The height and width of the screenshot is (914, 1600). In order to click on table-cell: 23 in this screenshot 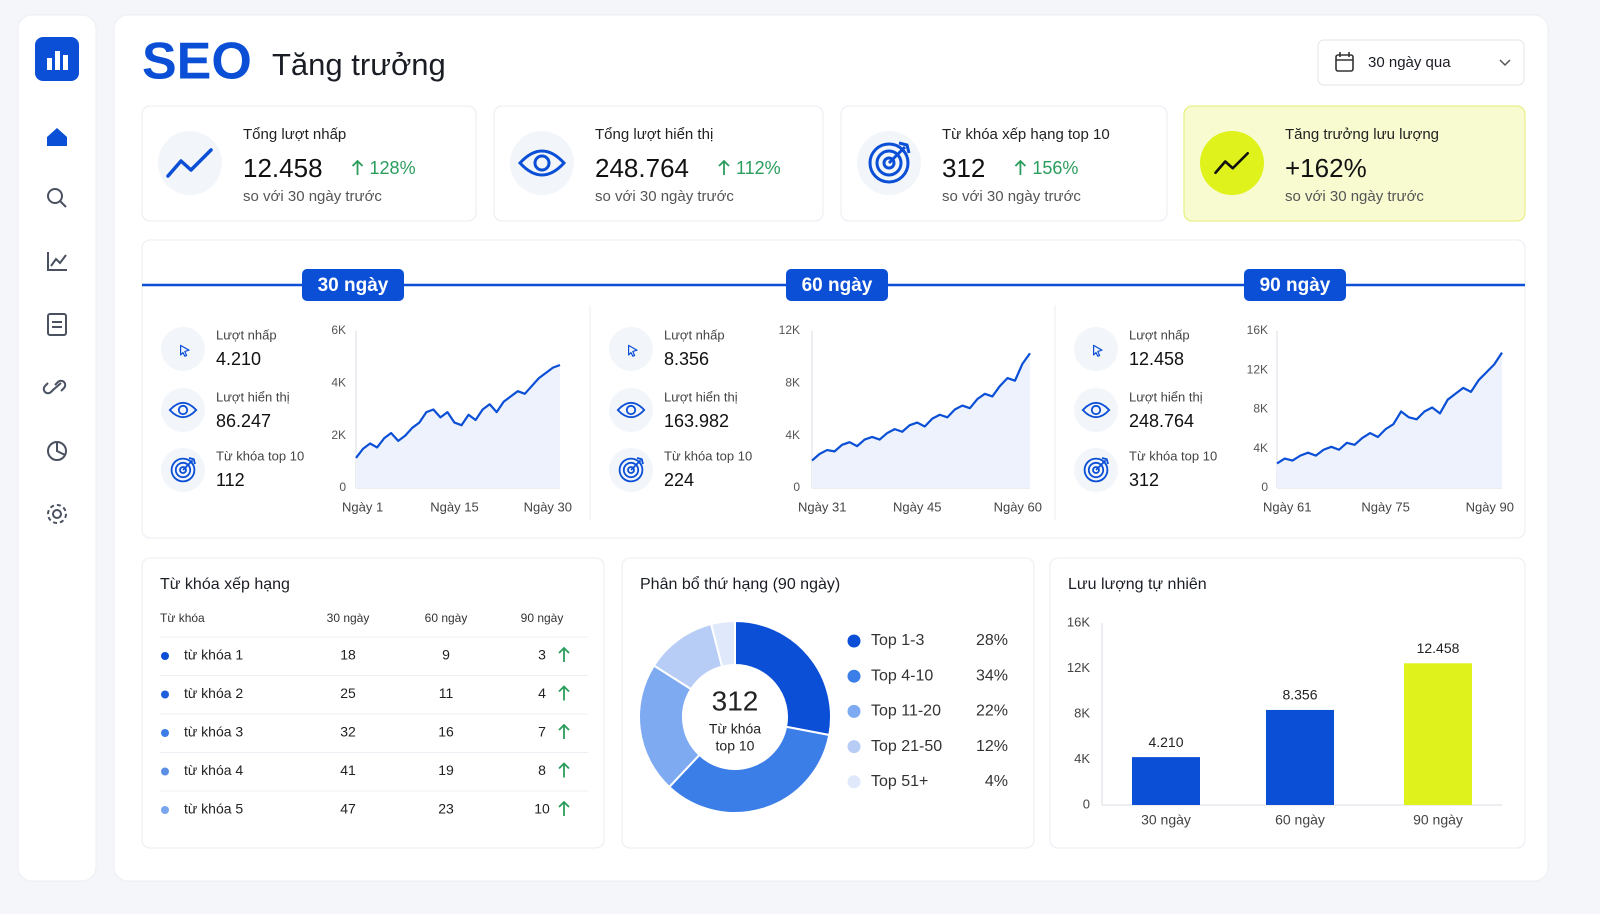, I will do `click(446, 809)`.